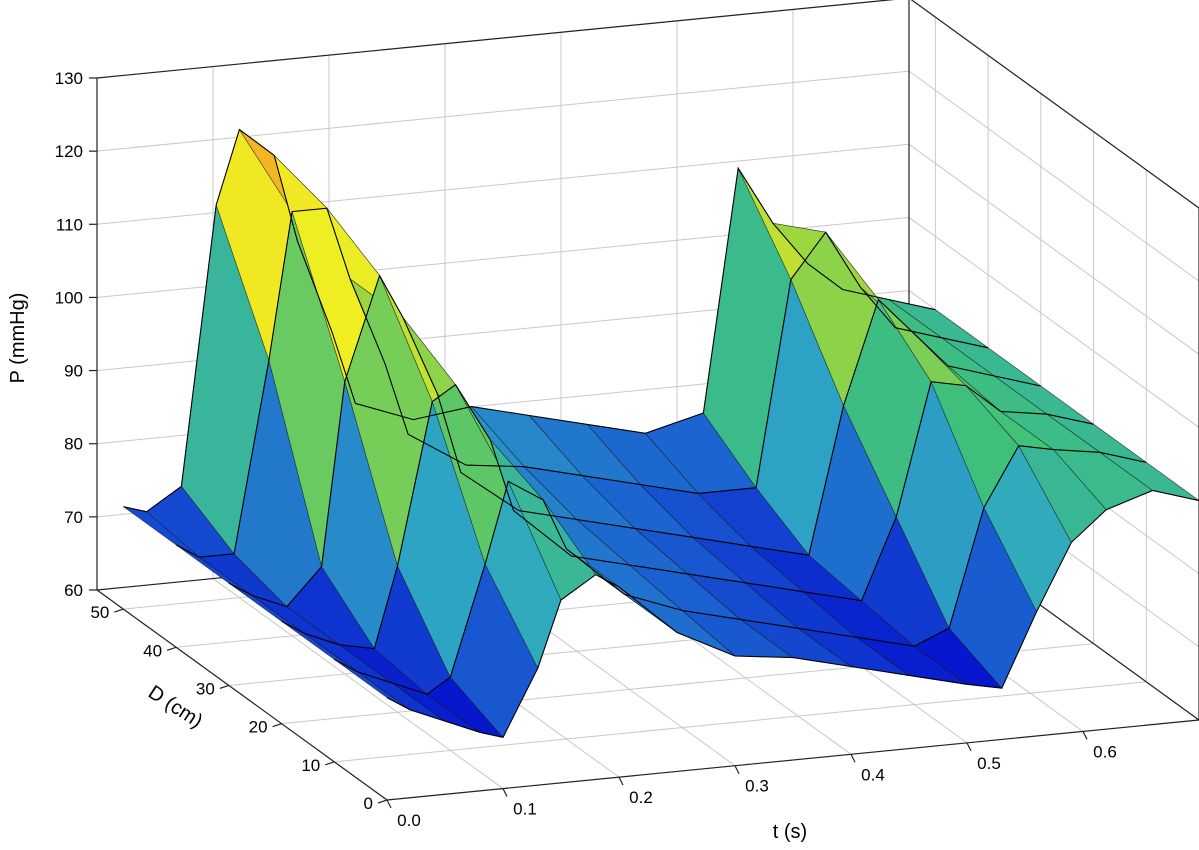 This screenshot has width=1199, height=850. Describe the element at coordinates (69, 297) in the screenshot. I see `z-tick-label: 100` at that location.